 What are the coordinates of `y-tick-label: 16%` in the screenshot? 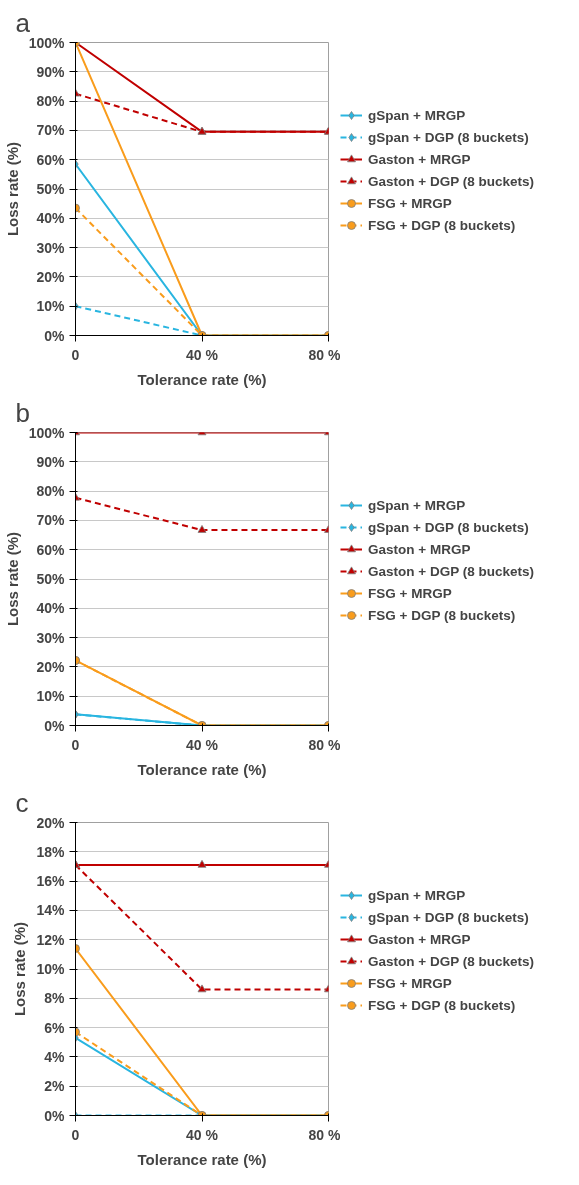 It's located at (51, 881).